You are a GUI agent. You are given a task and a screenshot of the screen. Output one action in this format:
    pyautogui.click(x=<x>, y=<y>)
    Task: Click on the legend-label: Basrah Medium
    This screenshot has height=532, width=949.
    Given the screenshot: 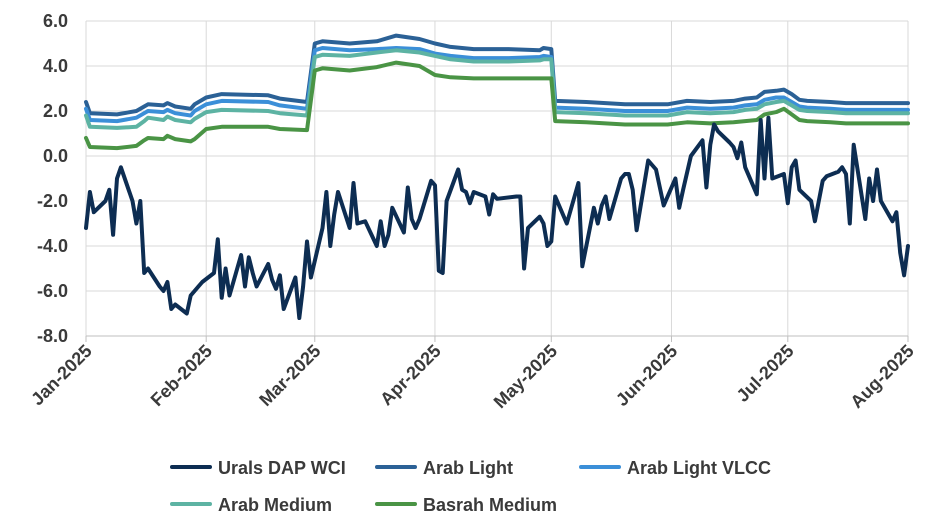 What is the action you would take?
    pyautogui.click(x=490, y=505)
    